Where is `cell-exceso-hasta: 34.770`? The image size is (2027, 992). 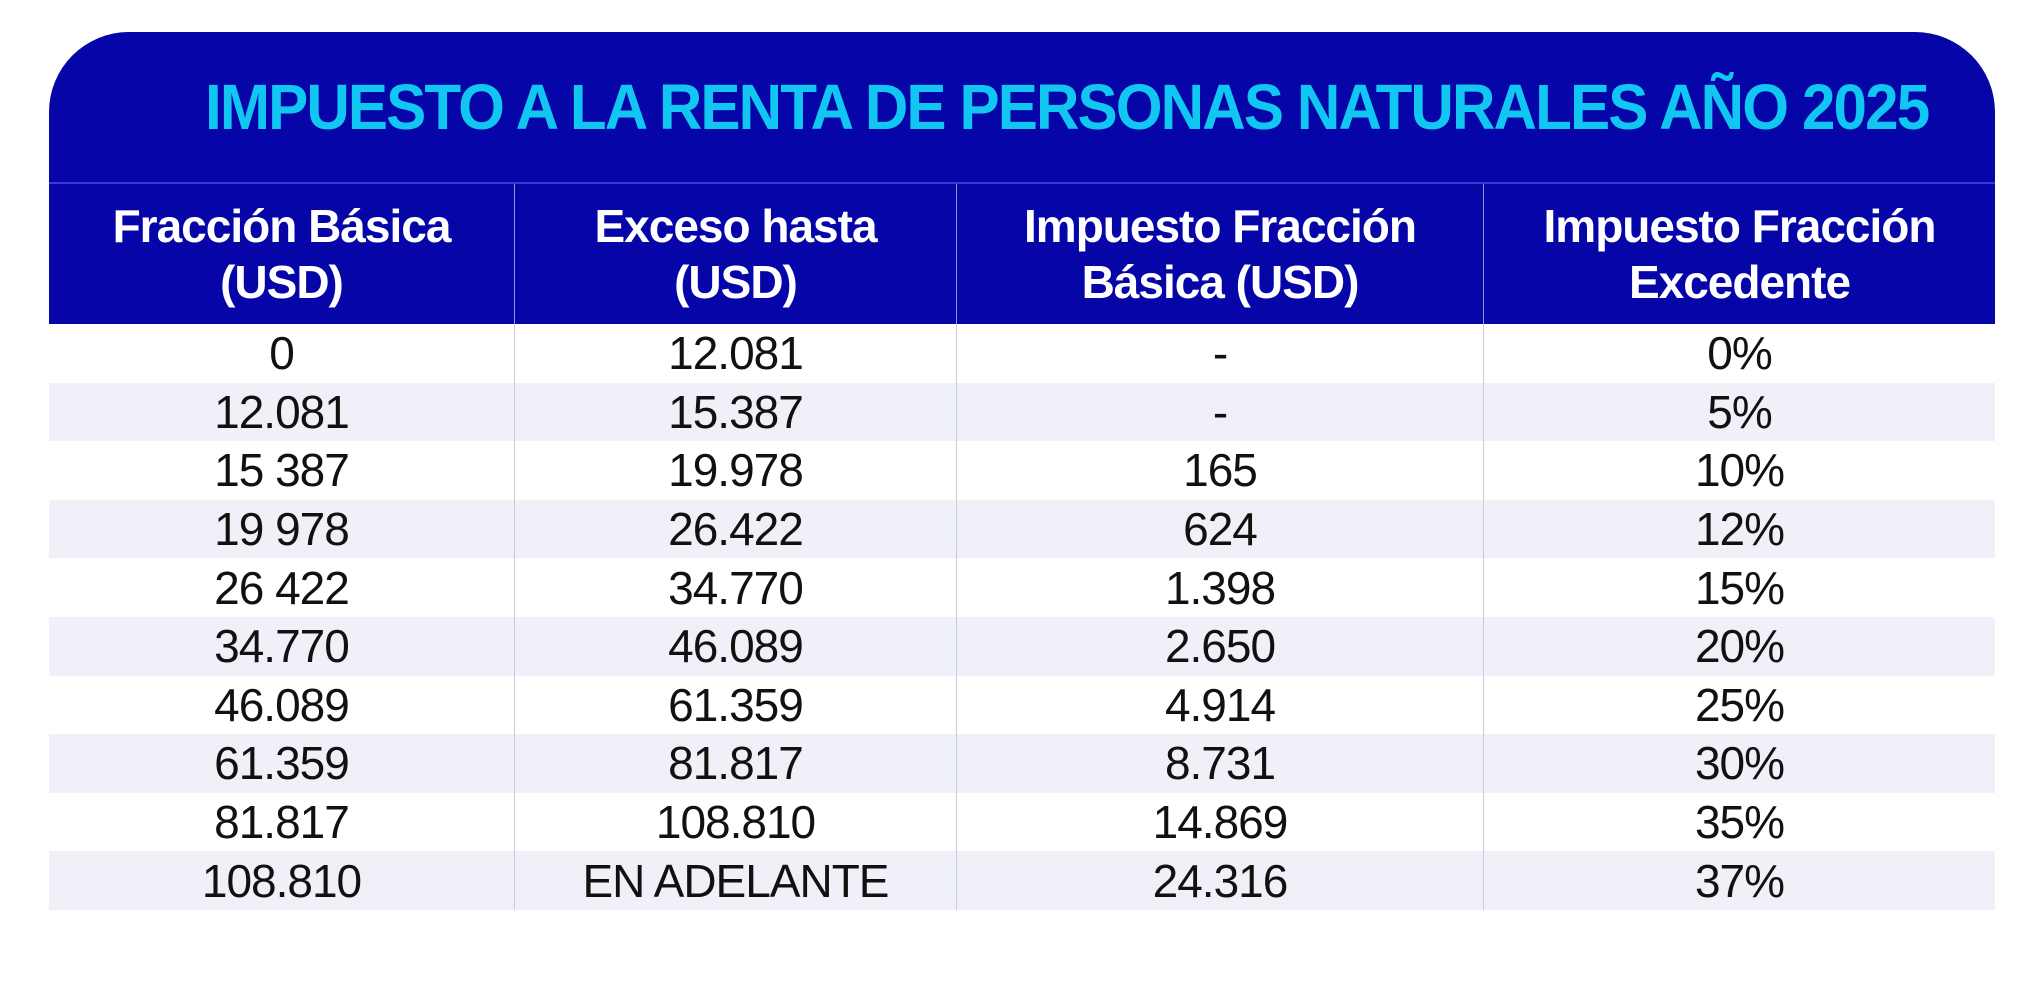
cell-exceso-hasta: 34.770 is located at coordinates (736, 587).